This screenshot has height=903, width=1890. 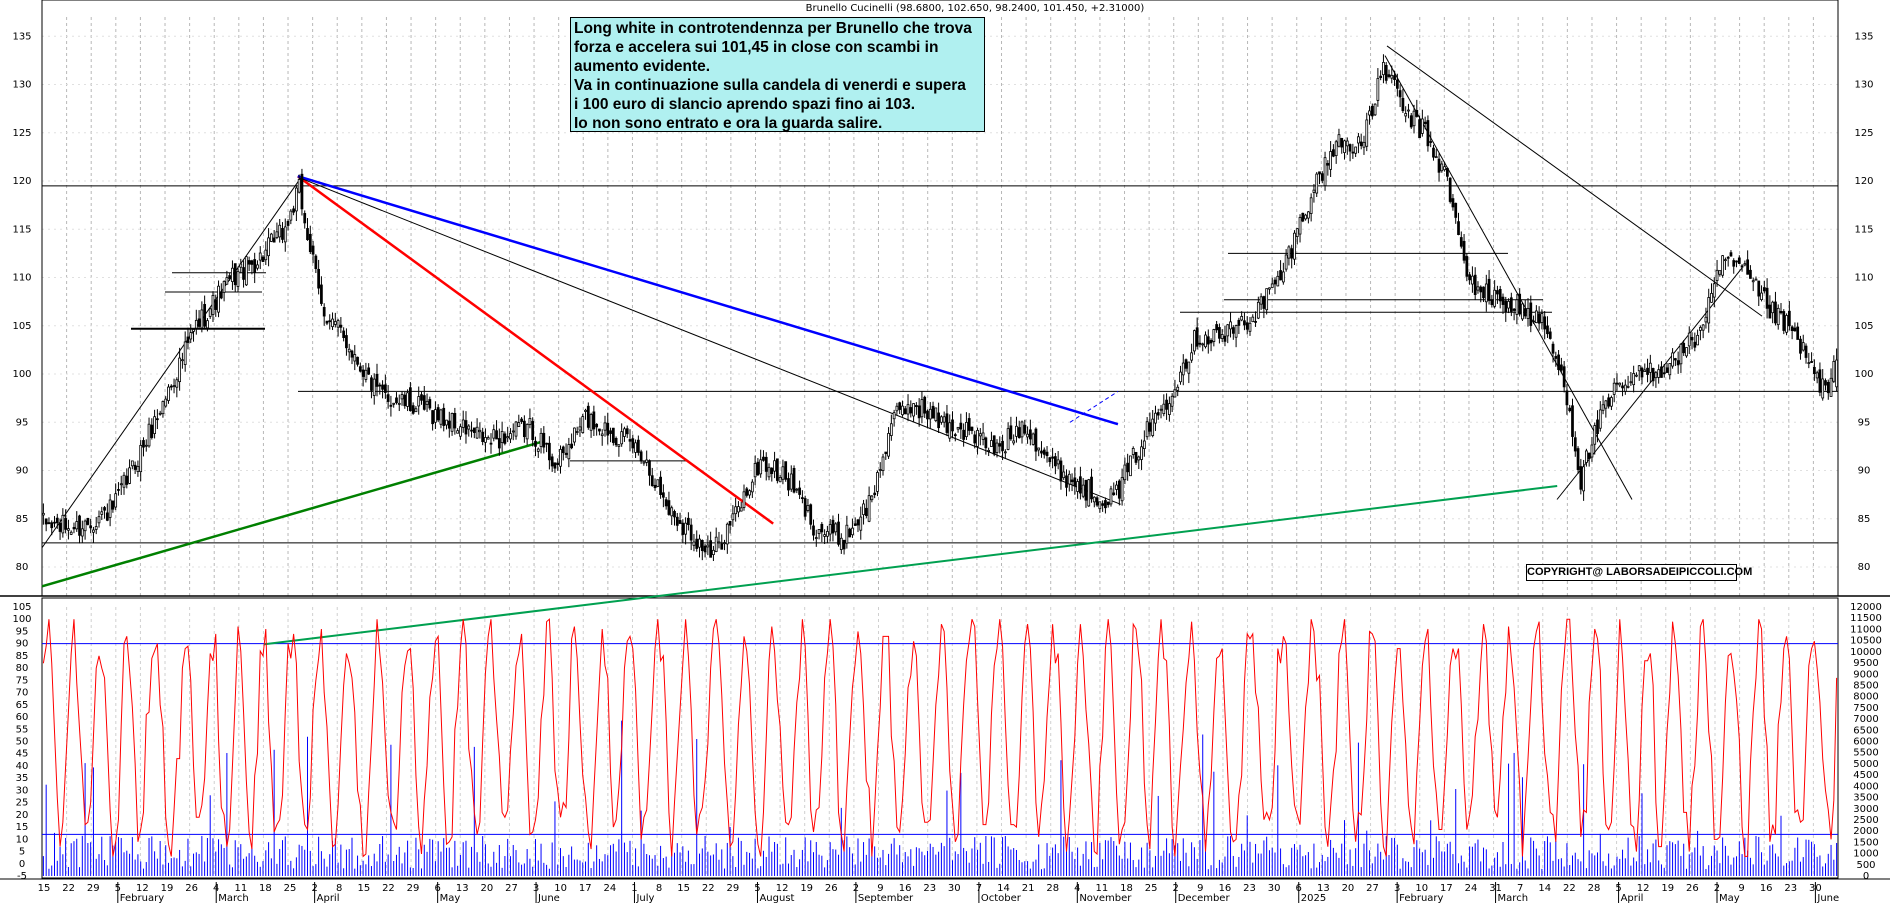 I want to click on x-month-label: 2025, so click(x=1313, y=898).